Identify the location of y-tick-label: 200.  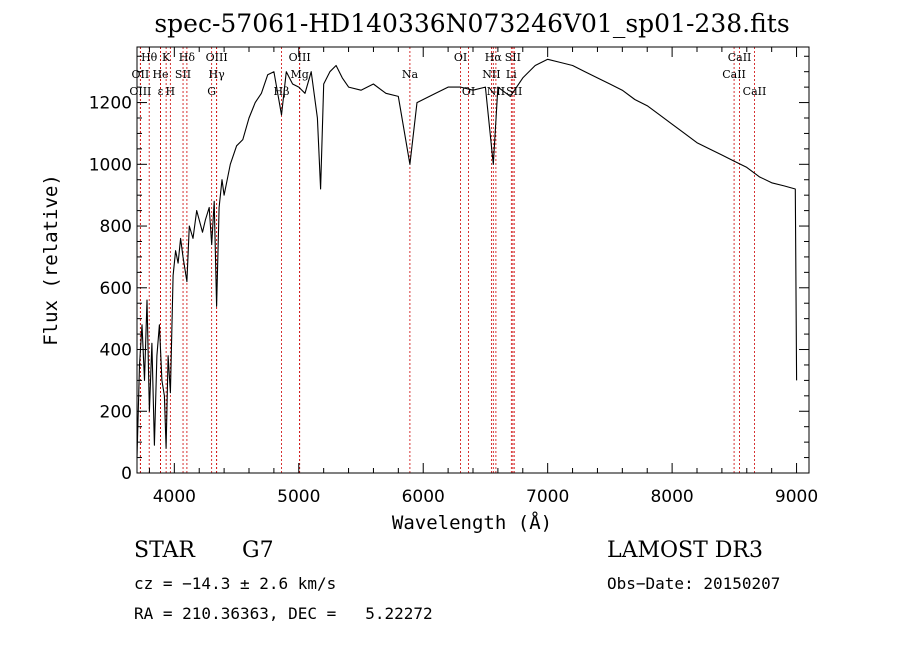
(116, 412).